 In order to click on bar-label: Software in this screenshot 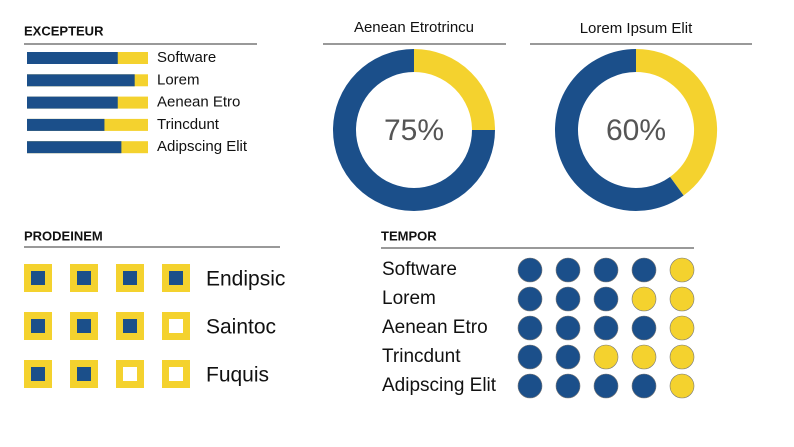, I will do `click(186, 57)`.